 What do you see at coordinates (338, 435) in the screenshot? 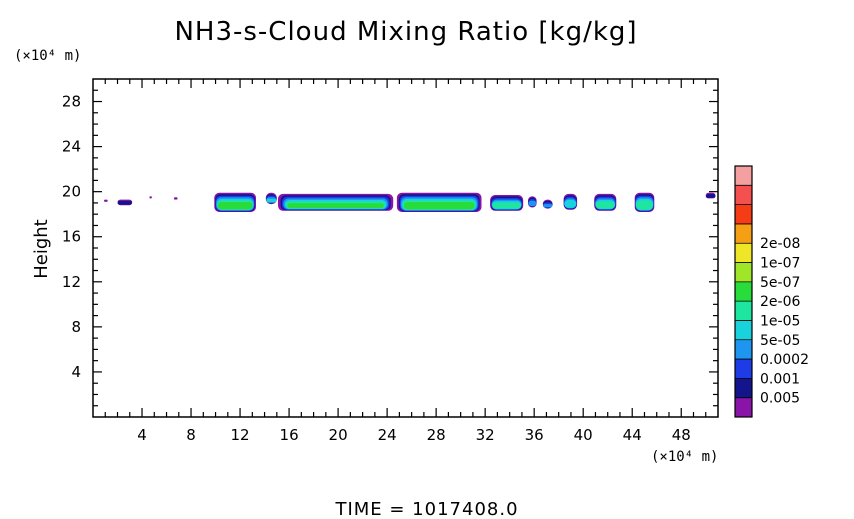
I see `x-tick-label: 20` at bounding box center [338, 435].